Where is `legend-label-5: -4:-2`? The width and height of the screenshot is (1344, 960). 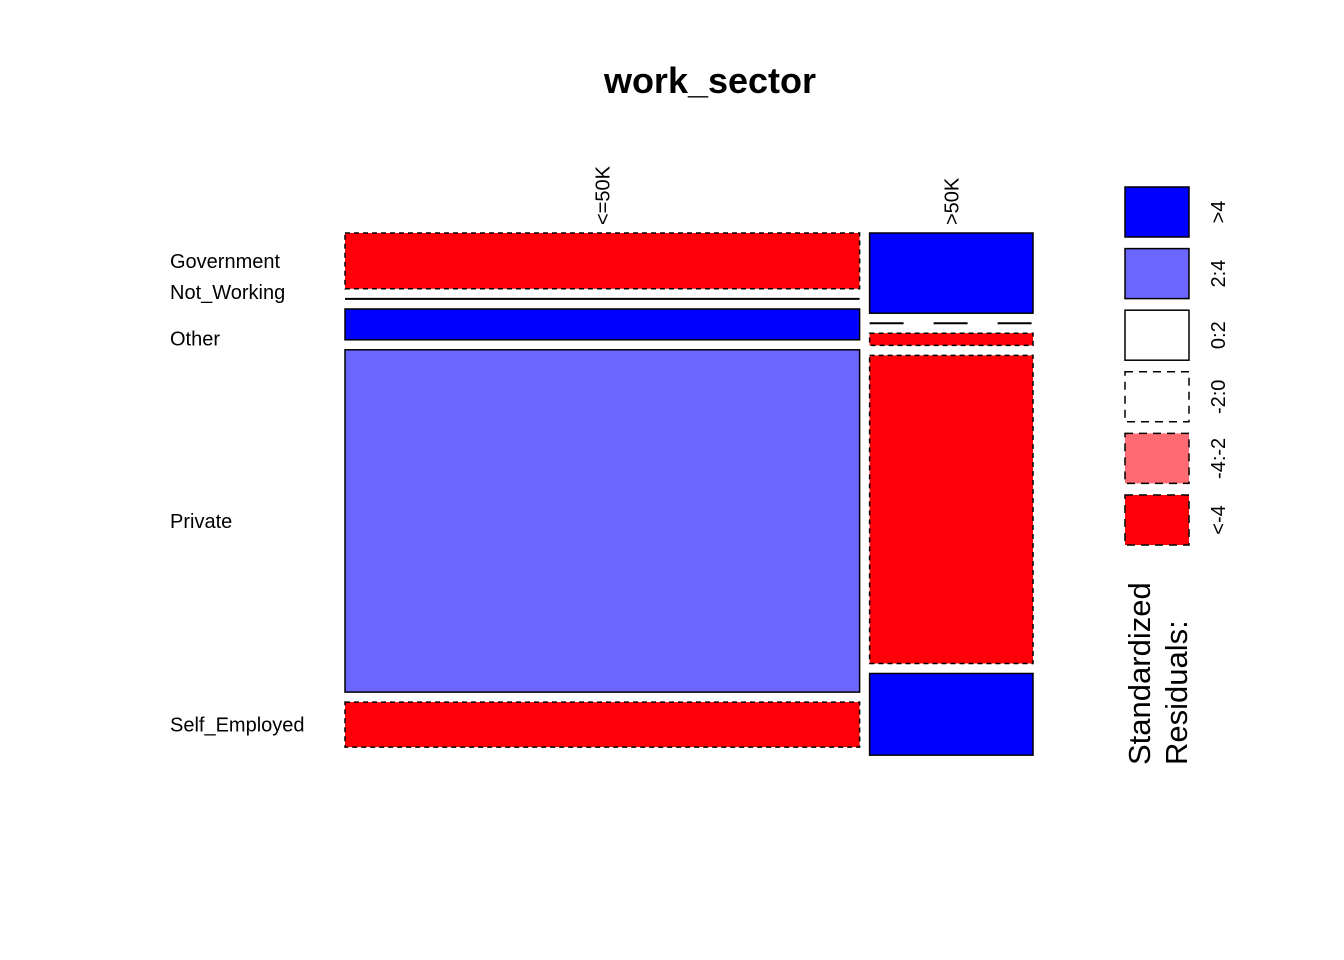
legend-label-5: -4:-2 is located at coordinates (1219, 458).